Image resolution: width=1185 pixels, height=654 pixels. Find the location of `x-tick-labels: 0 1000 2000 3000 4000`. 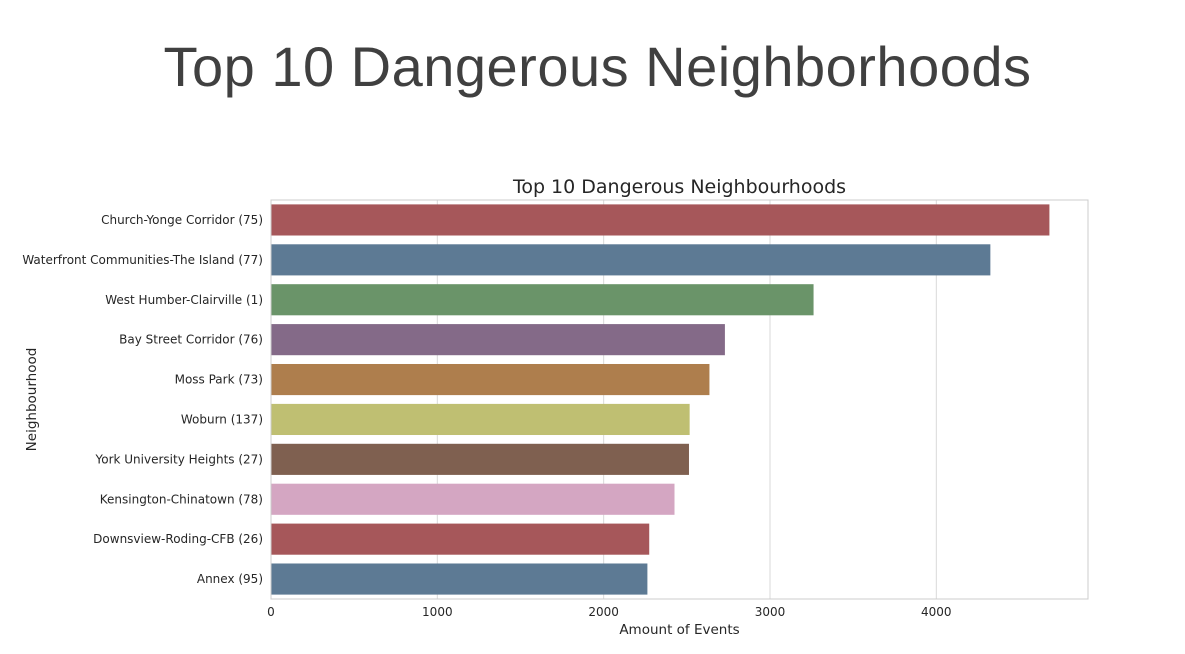

x-tick-labels: 0 1000 2000 3000 4000 is located at coordinates (609, 612).